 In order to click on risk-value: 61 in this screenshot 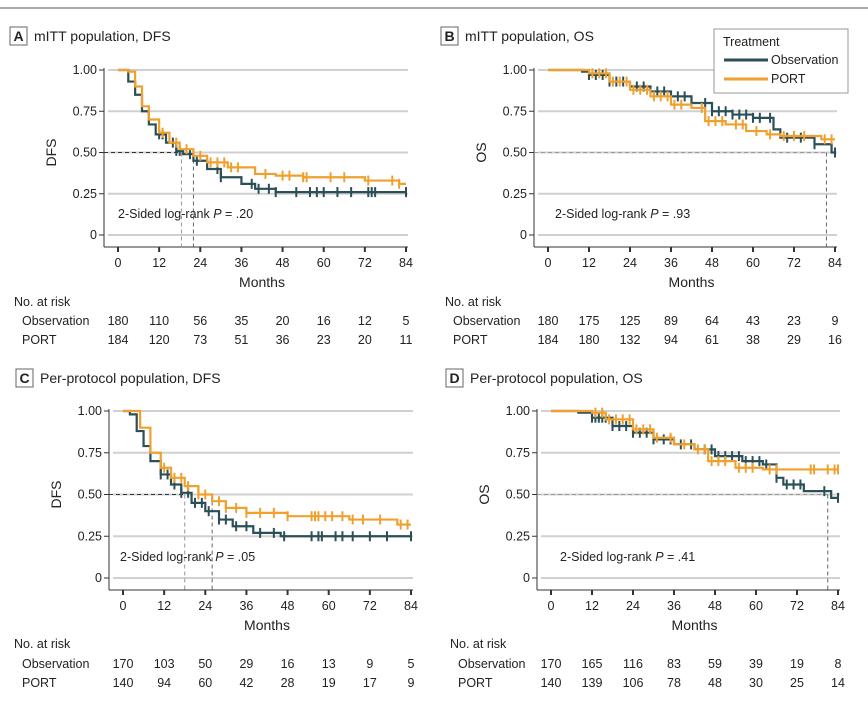, I will do `click(712, 340)`.